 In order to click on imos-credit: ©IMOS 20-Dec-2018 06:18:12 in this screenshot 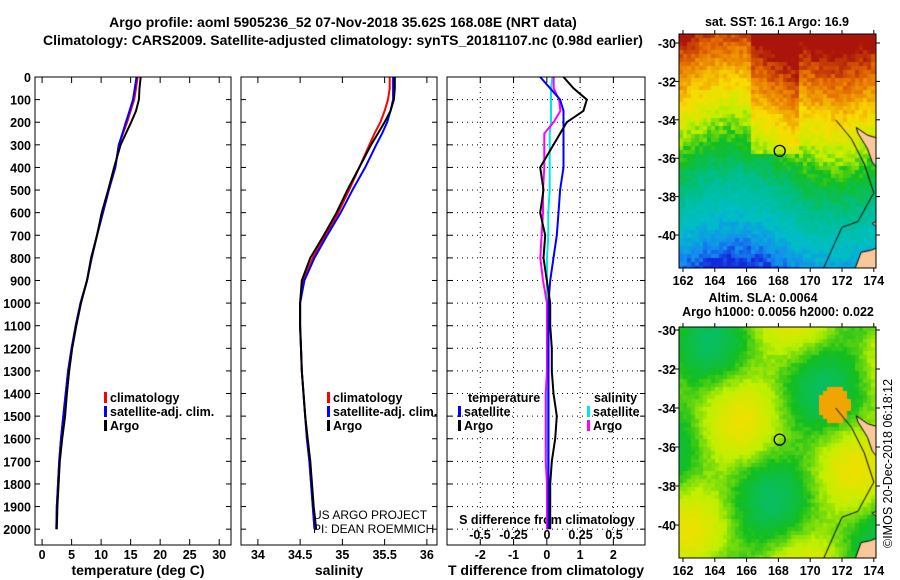, I will do `click(888, 463)`.